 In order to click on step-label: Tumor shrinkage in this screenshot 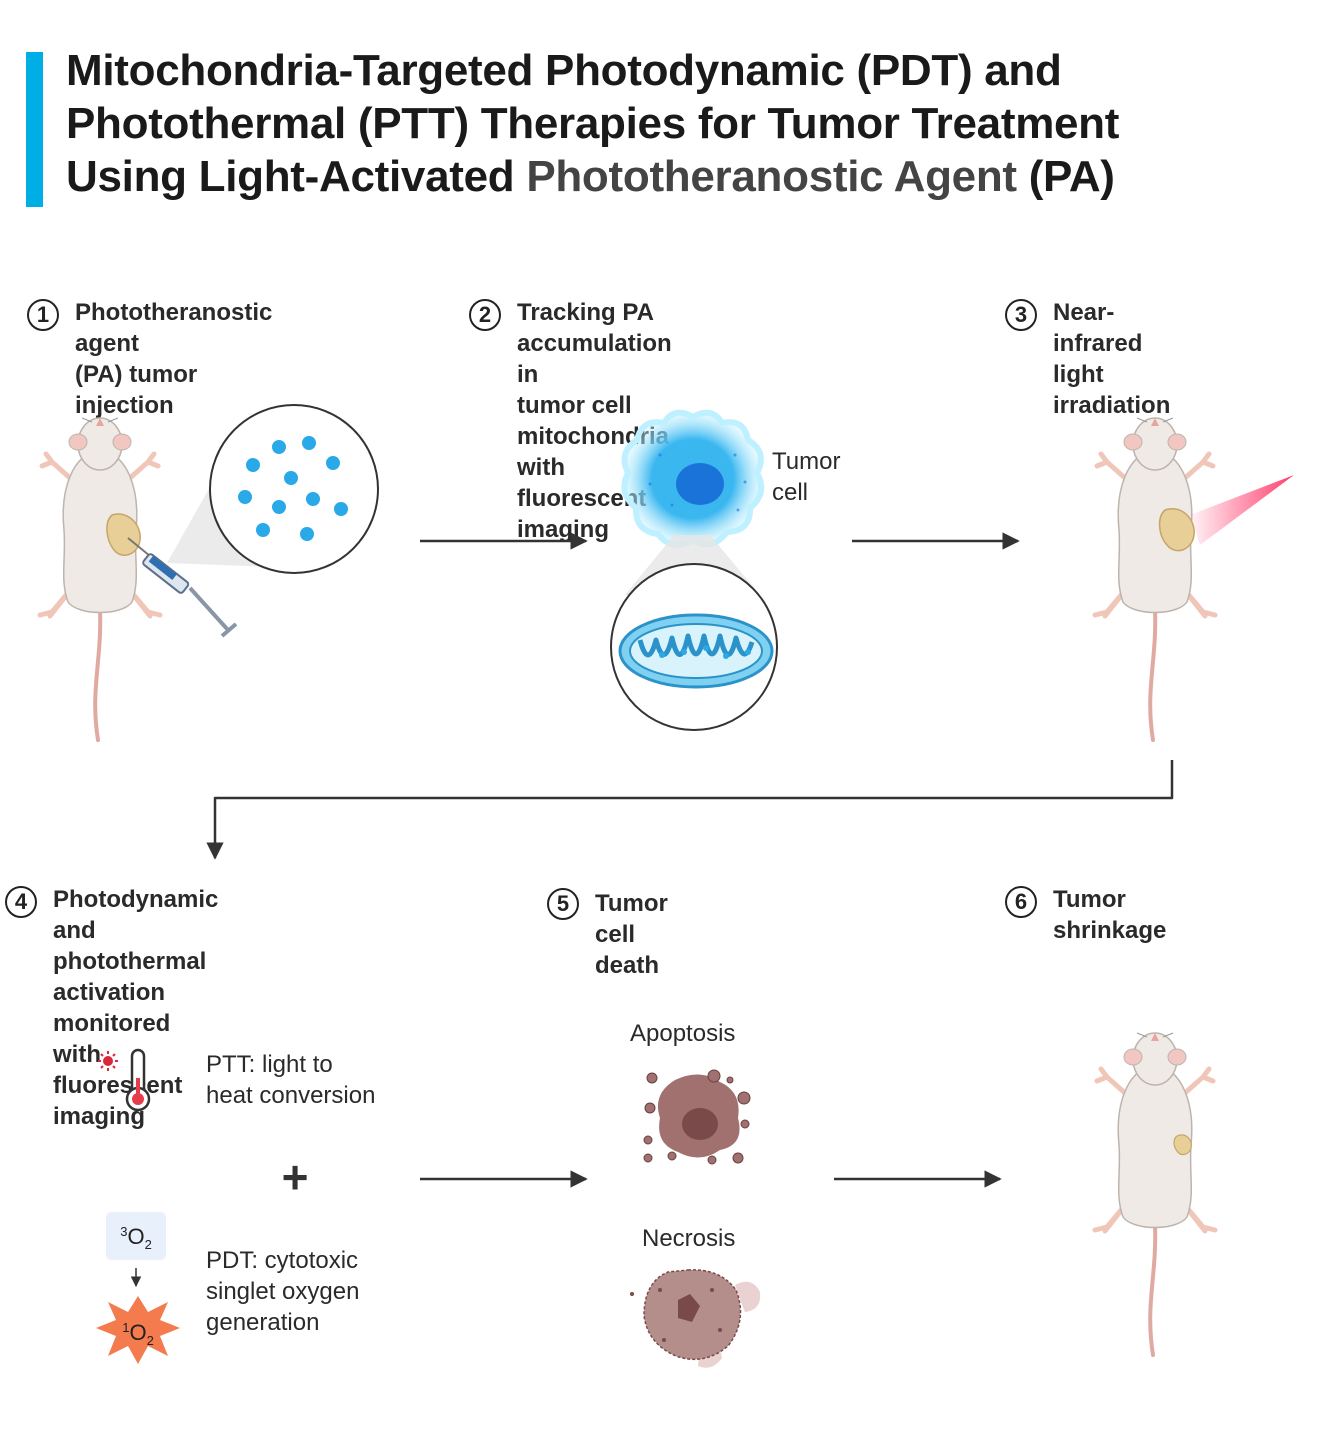, I will do `click(1110, 915)`.